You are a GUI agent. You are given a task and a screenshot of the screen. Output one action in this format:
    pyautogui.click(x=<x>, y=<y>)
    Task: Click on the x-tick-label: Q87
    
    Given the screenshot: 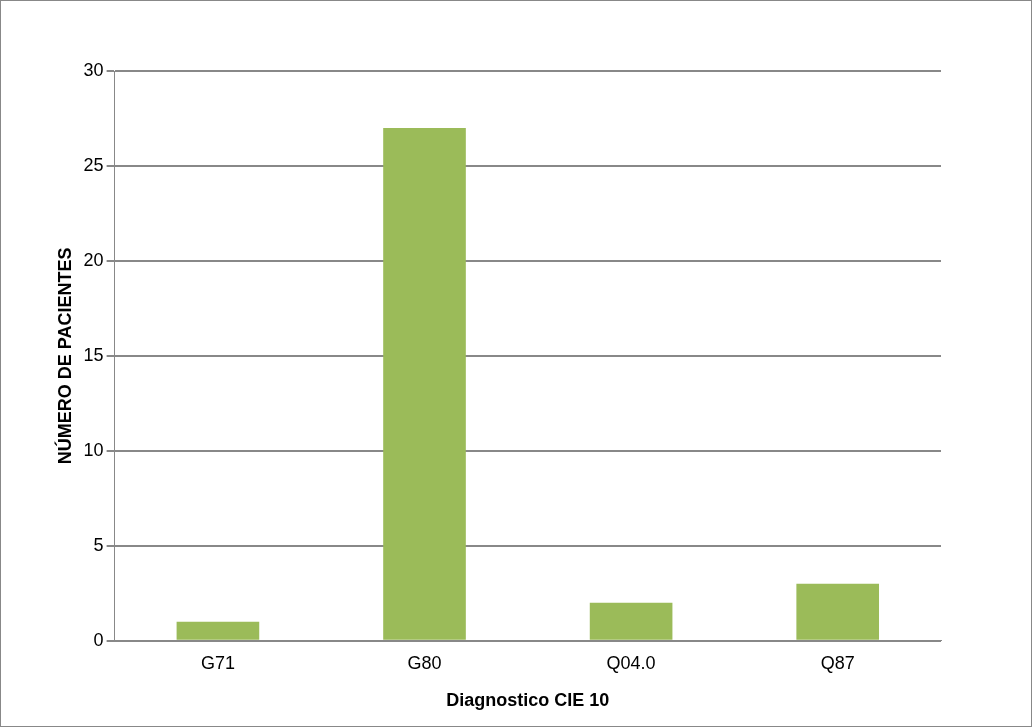 What is the action you would take?
    pyautogui.click(x=837, y=662)
    